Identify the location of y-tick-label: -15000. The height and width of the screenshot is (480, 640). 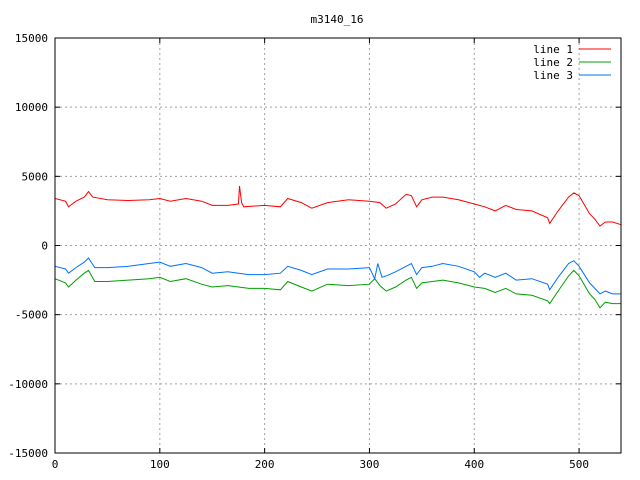
(28, 453).